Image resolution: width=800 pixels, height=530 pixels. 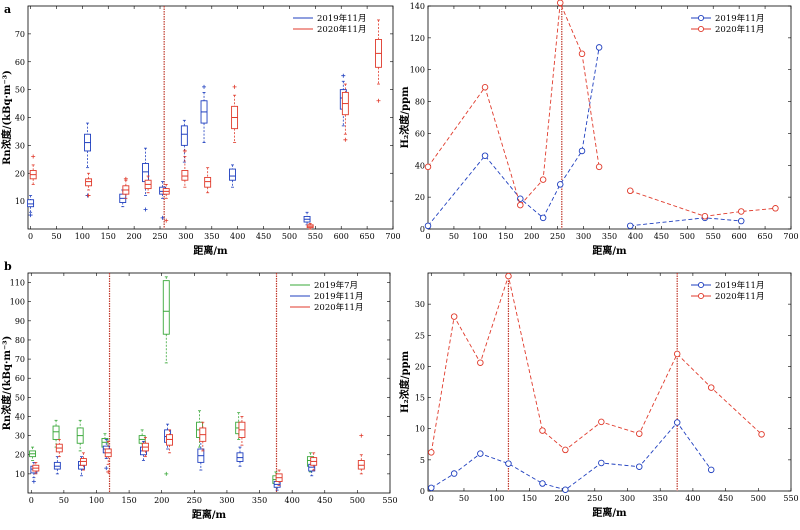 I want to click on x-tick-label: 250, so click(x=194, y=500).